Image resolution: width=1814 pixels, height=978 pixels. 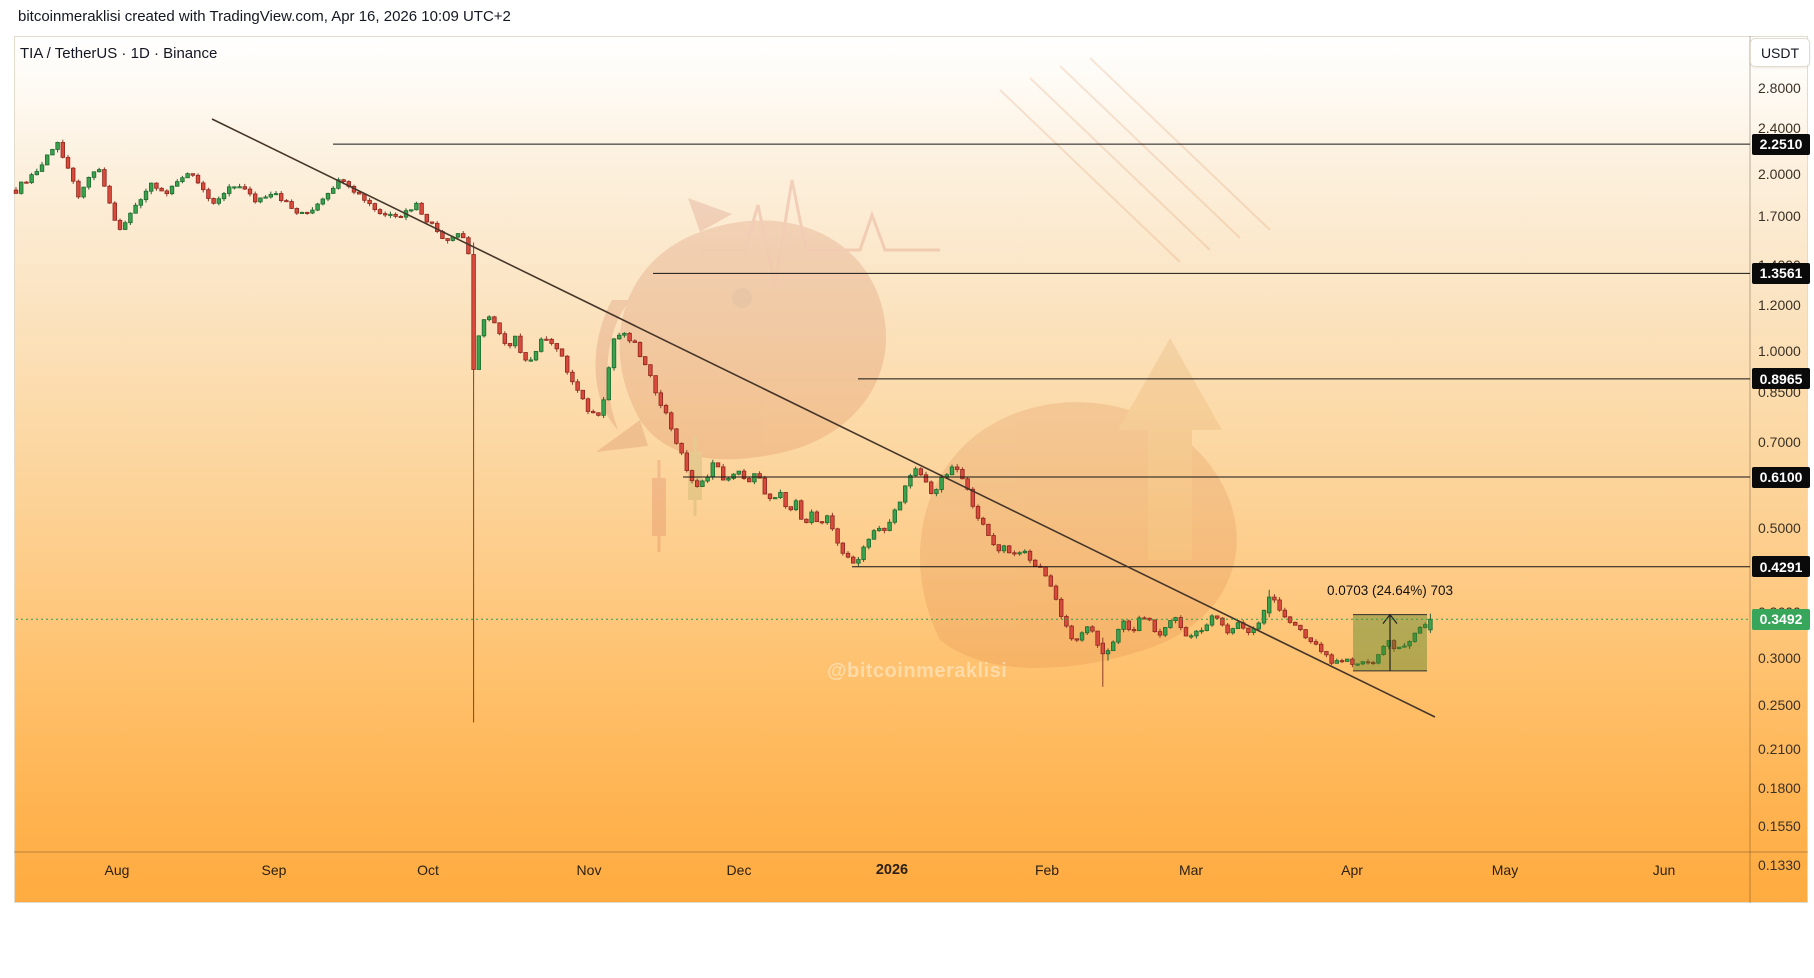 What do you see at coordinates (1390, 619) in the screenshot?
I see `price-range-arrow-head` at bounding box center [1390, 619].